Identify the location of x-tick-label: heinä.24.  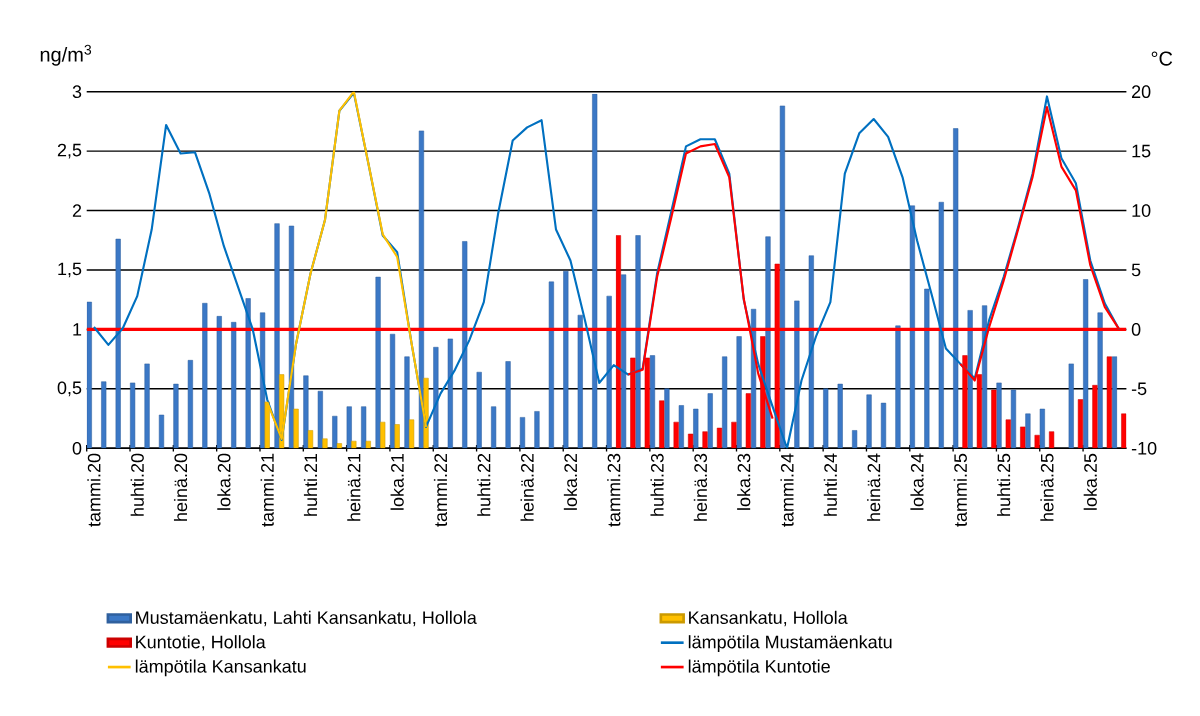
(874, 487).